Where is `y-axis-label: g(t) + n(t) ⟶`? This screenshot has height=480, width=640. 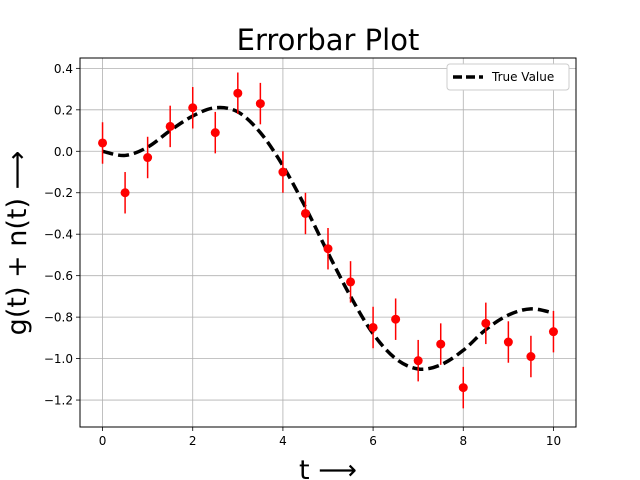 y-axis-label: g(t) + n(t) ⟶ is located at coordinates (17, 243).